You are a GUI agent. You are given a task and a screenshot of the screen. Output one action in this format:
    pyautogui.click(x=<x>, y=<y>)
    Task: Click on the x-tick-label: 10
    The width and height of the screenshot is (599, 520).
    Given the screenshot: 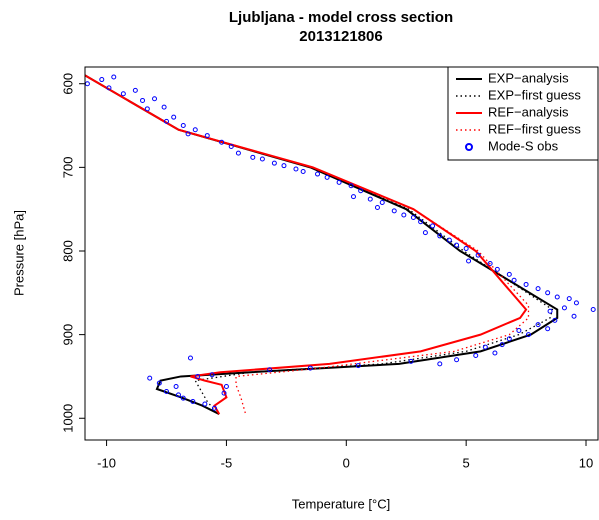 What is the action you would take?
    pyautogui.click(x=586, y=462)
    